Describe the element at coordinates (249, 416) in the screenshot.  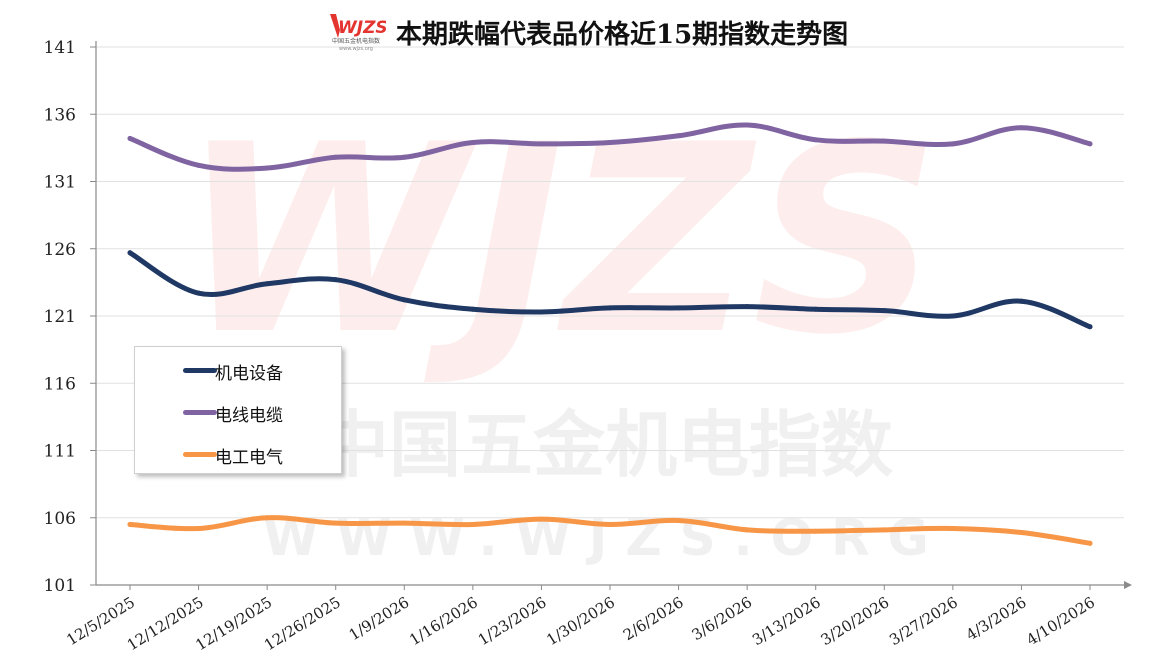
I see `legend-label: 电线电缆` at that location.